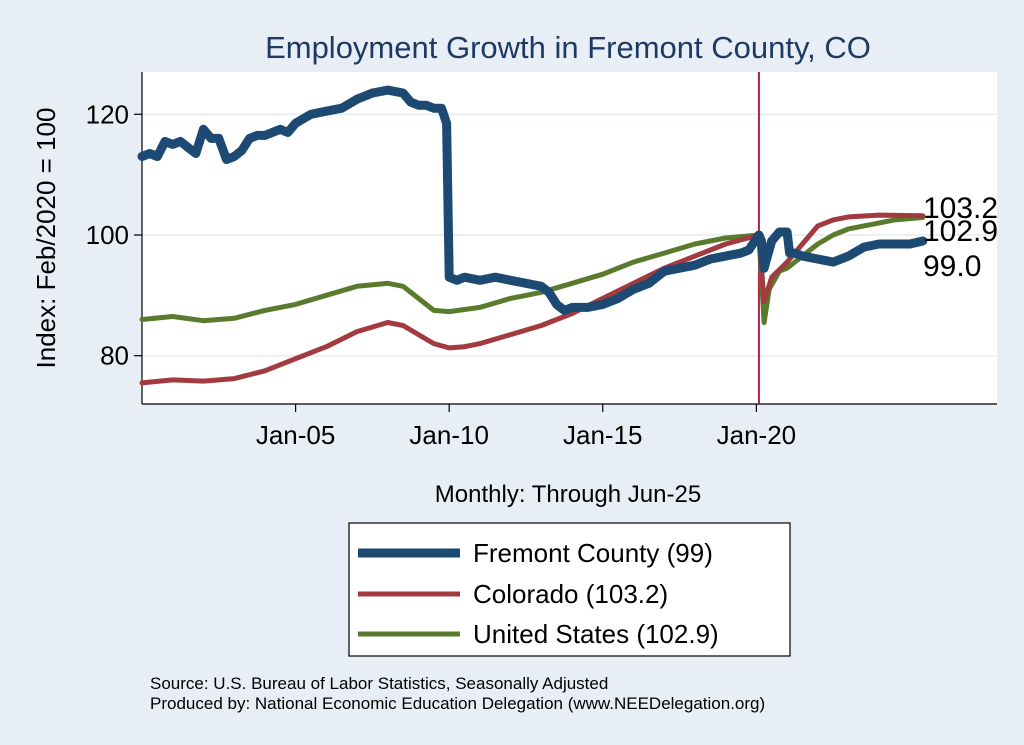 The height and width of the screenshot is (745, 1024). What do you see at coordinates (593, 553) in the screenshot?
I see `legend-label: Fremont County (99)` at bounding box center [593, 553].